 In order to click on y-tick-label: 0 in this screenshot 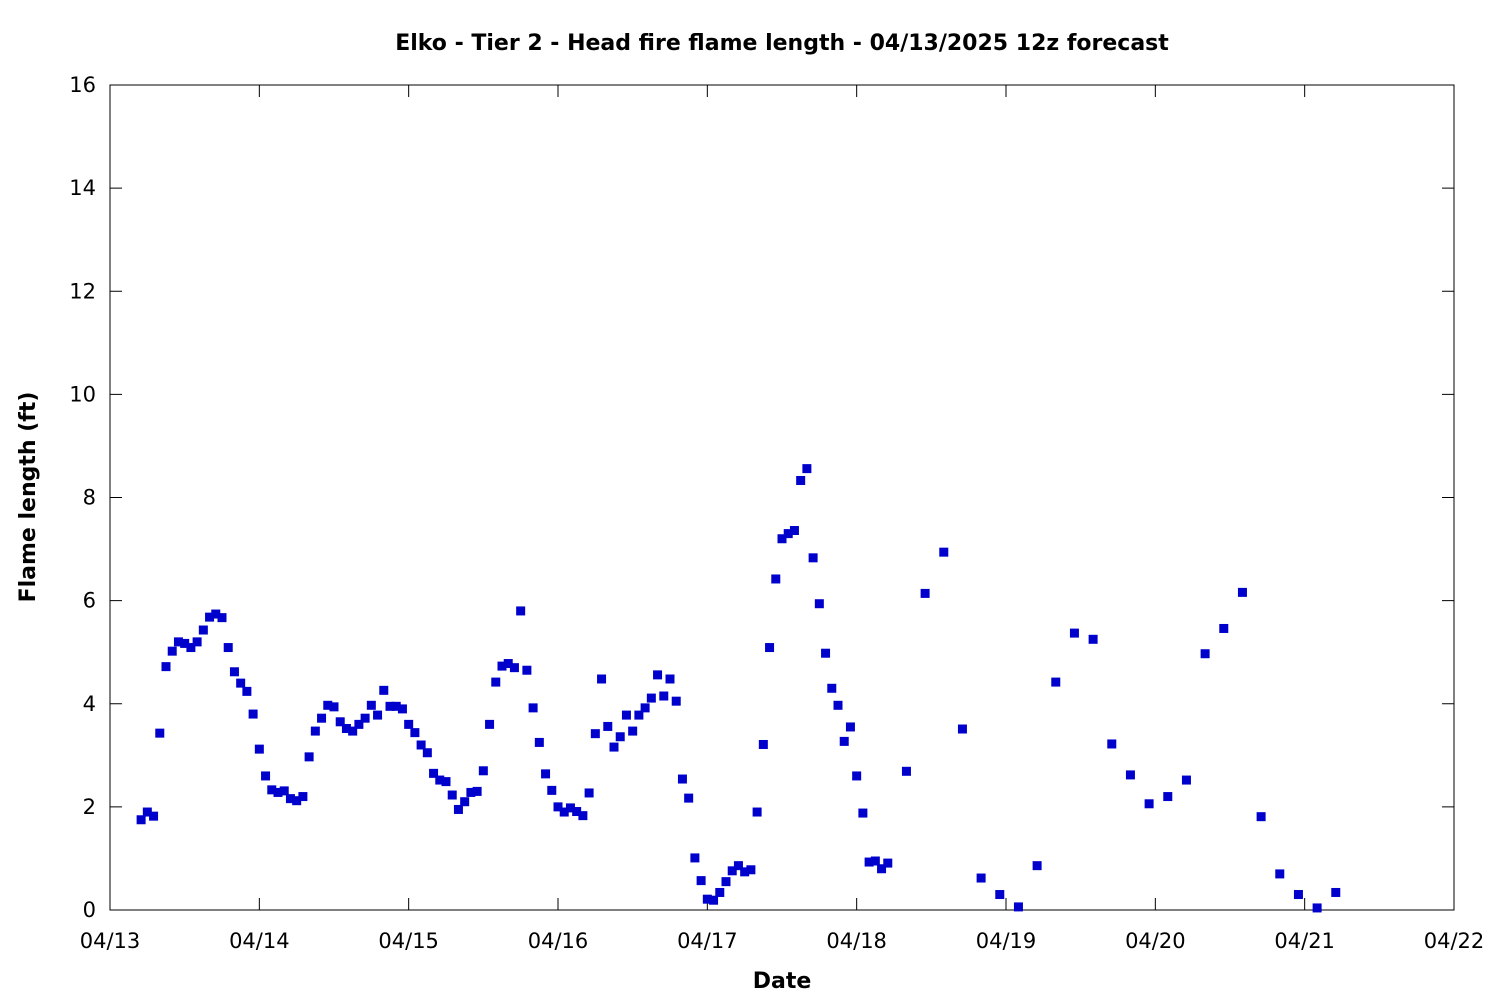, I will do `click(89, 910)`.